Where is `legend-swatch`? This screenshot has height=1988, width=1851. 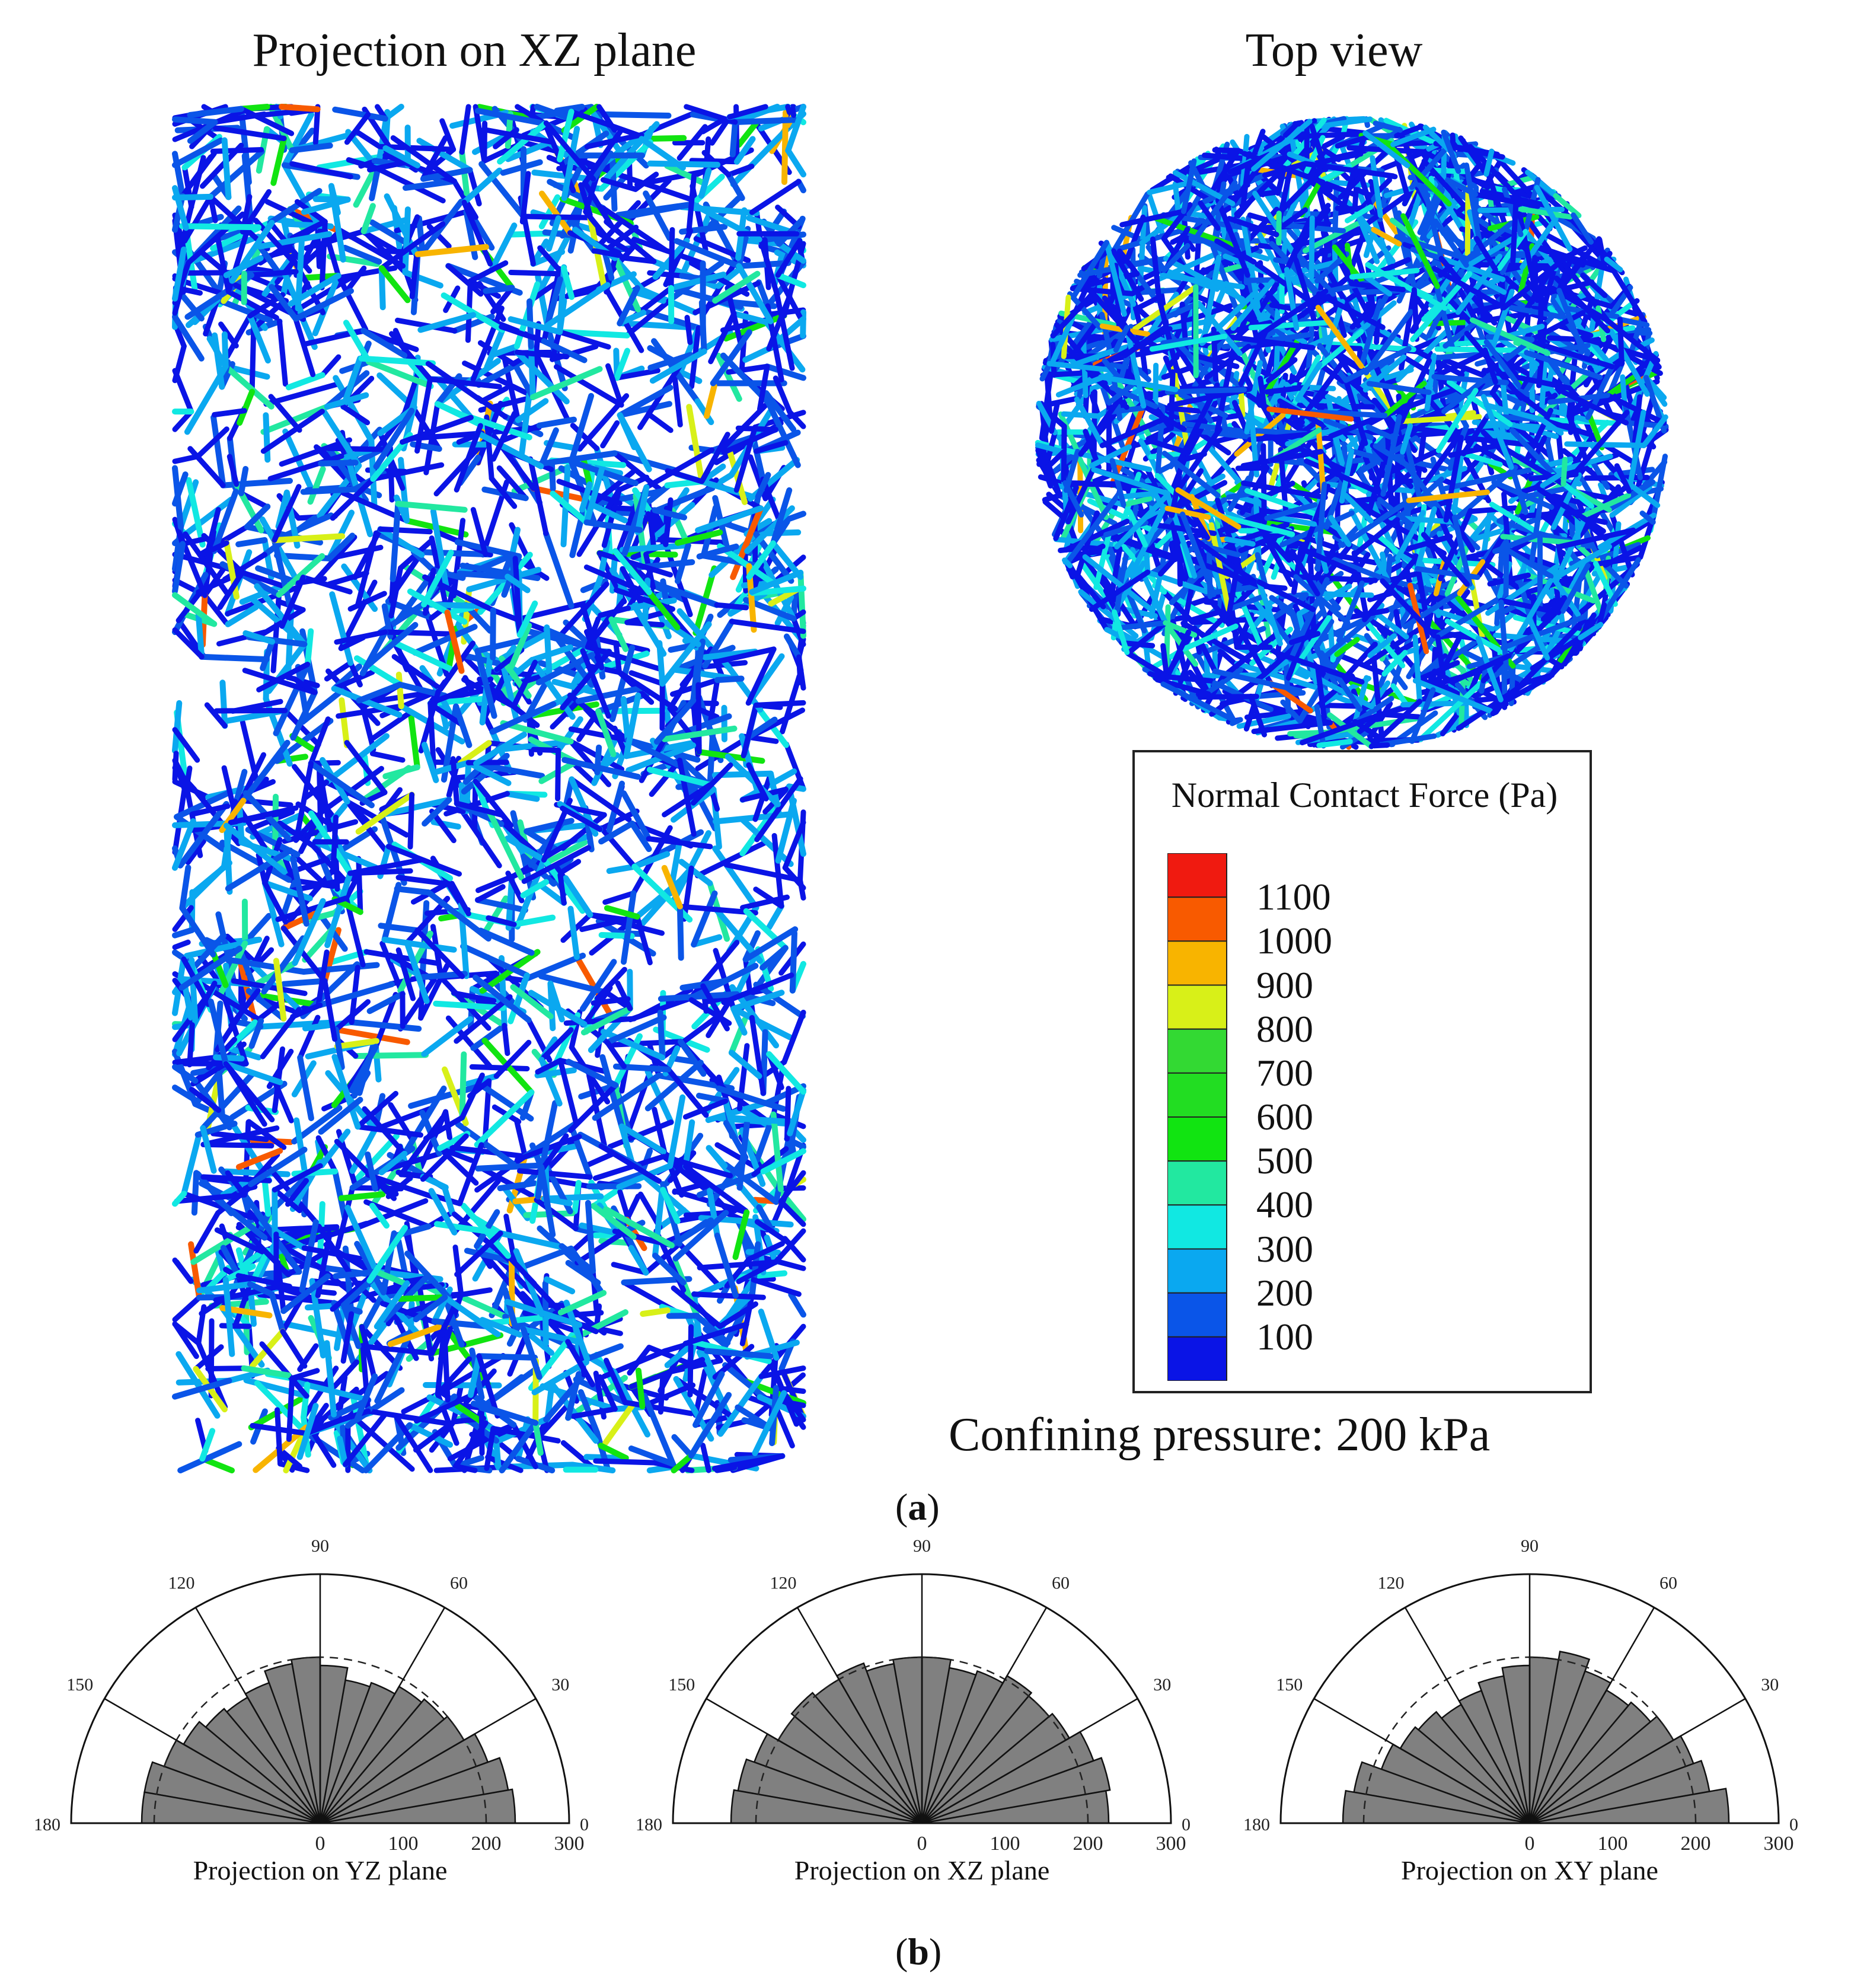
legend-swatch is located at coordinates (1197, 1315).